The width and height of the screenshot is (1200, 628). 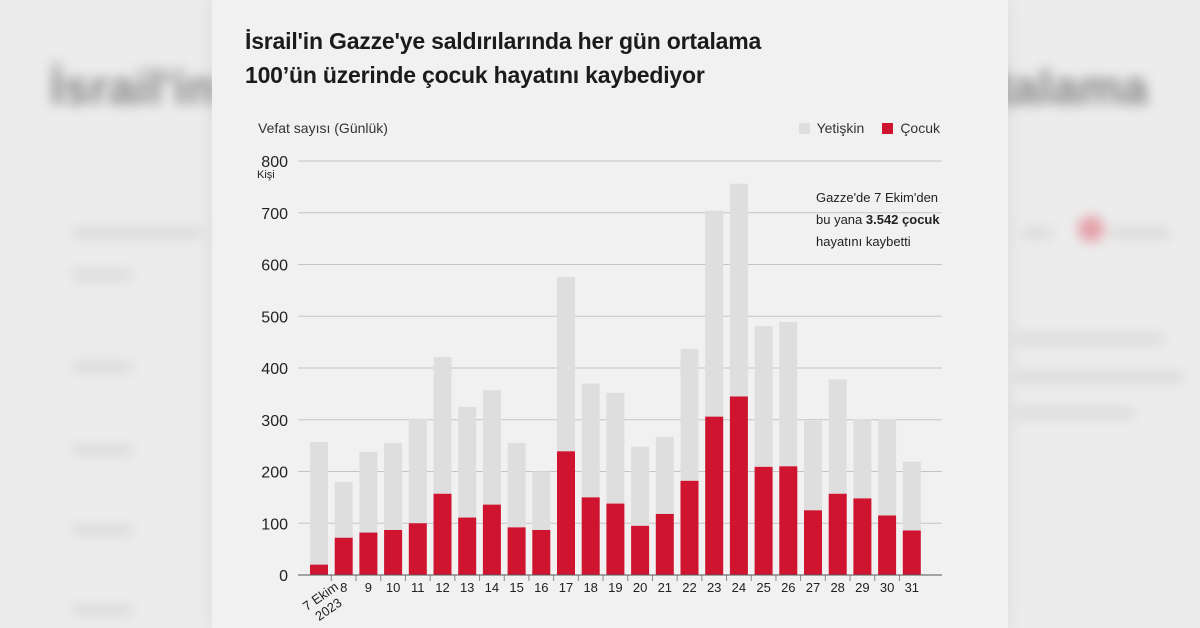 I want to click on legend-swatch-child, so click(x=888, y=128).